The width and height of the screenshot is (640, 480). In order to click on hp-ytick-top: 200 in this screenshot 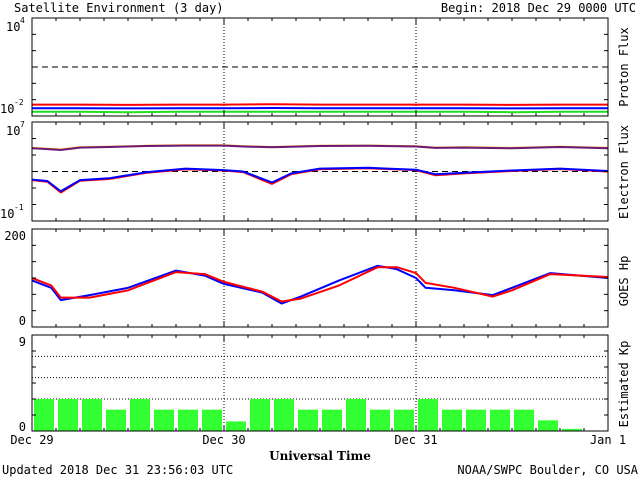, I will do `click(15, 236)`.